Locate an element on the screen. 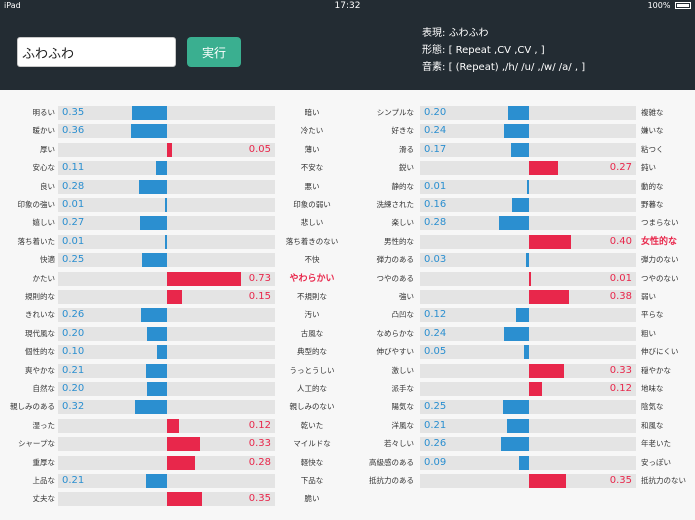 The width and height of the screenshot is (695, 520). scale-track: 0.33 is located at coordinates (528, 370).